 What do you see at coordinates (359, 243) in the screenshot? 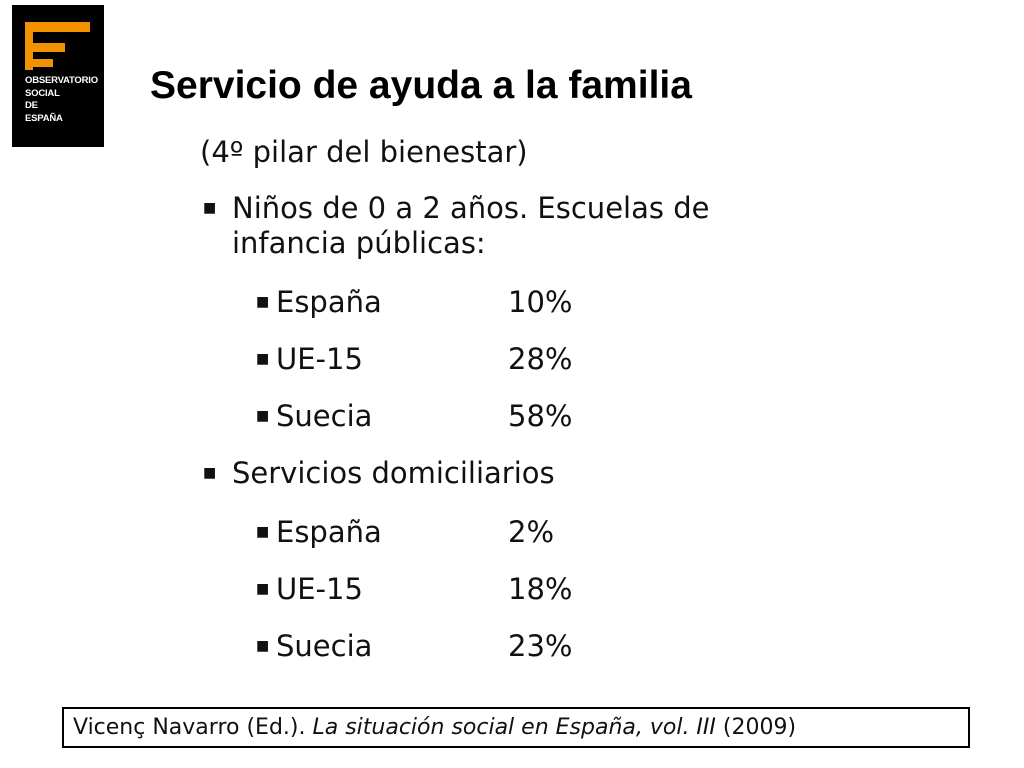
I see `section-heading: infancia públicas:` at bounding box center [359, 243].